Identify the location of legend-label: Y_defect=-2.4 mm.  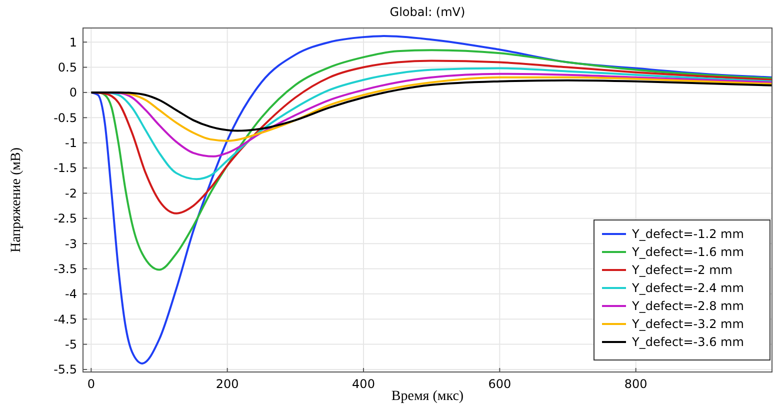
(687, 288).